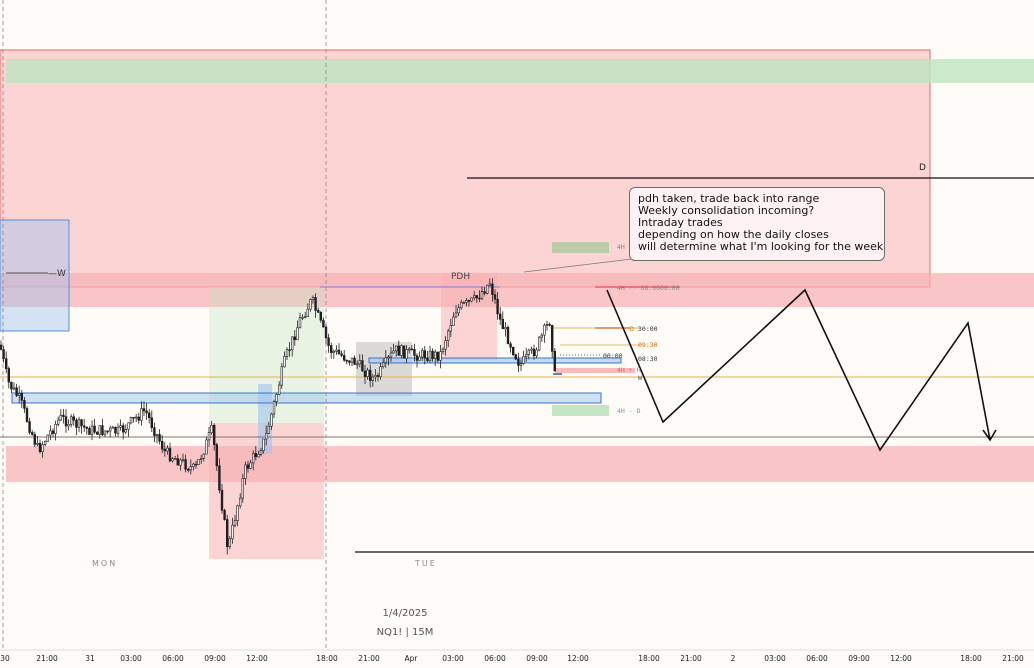 The image size is (1034, 668). I want to click on h4-label-top: 4H, so click(621, 247).